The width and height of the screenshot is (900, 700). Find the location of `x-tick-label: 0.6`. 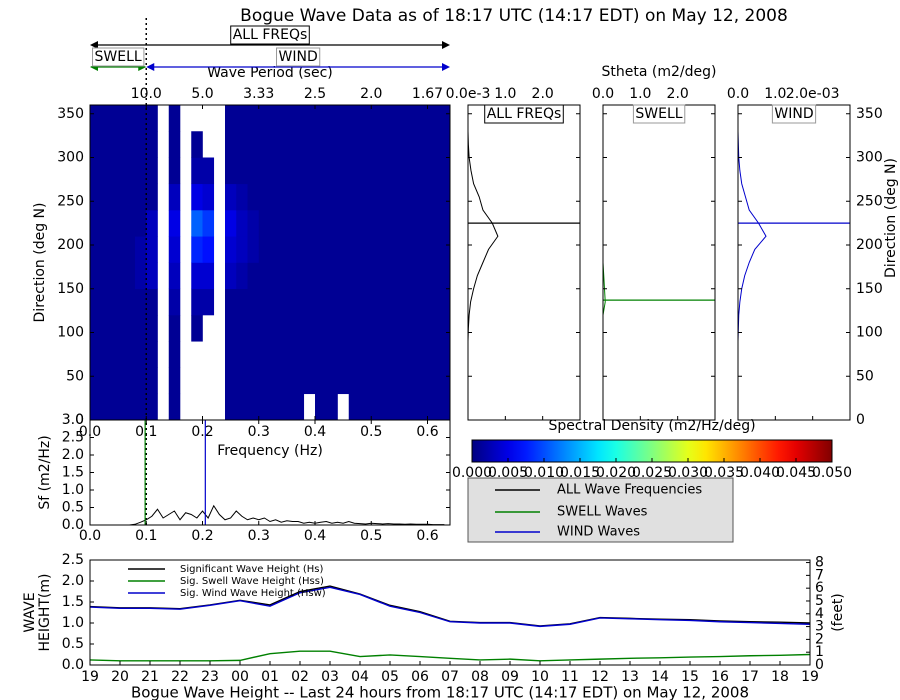

x-tick-label: 0.6 is located at coordinates (427, 432).